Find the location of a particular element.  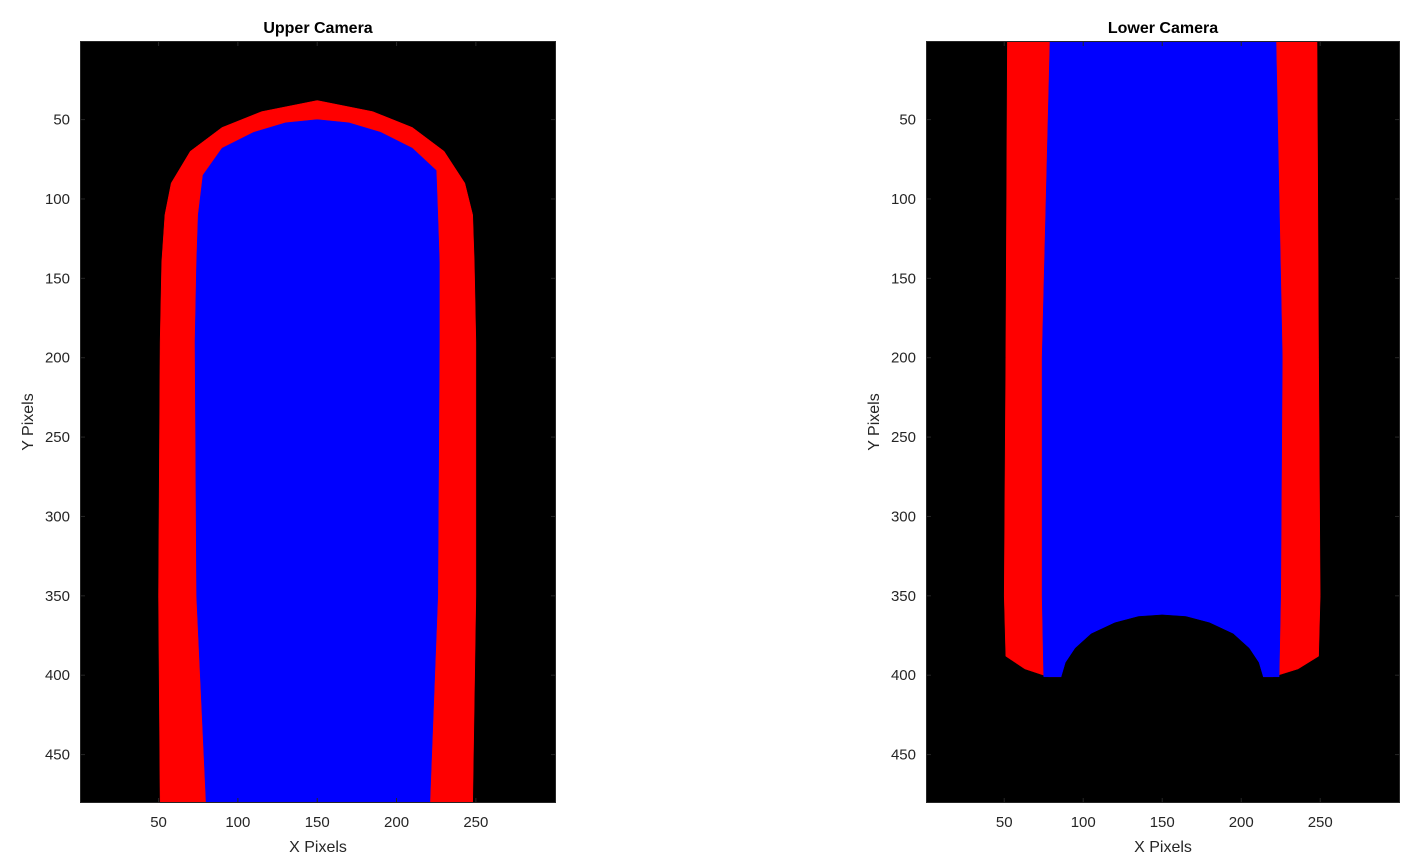

chart-title: Upper Camera is located at coordinates (317, 28).